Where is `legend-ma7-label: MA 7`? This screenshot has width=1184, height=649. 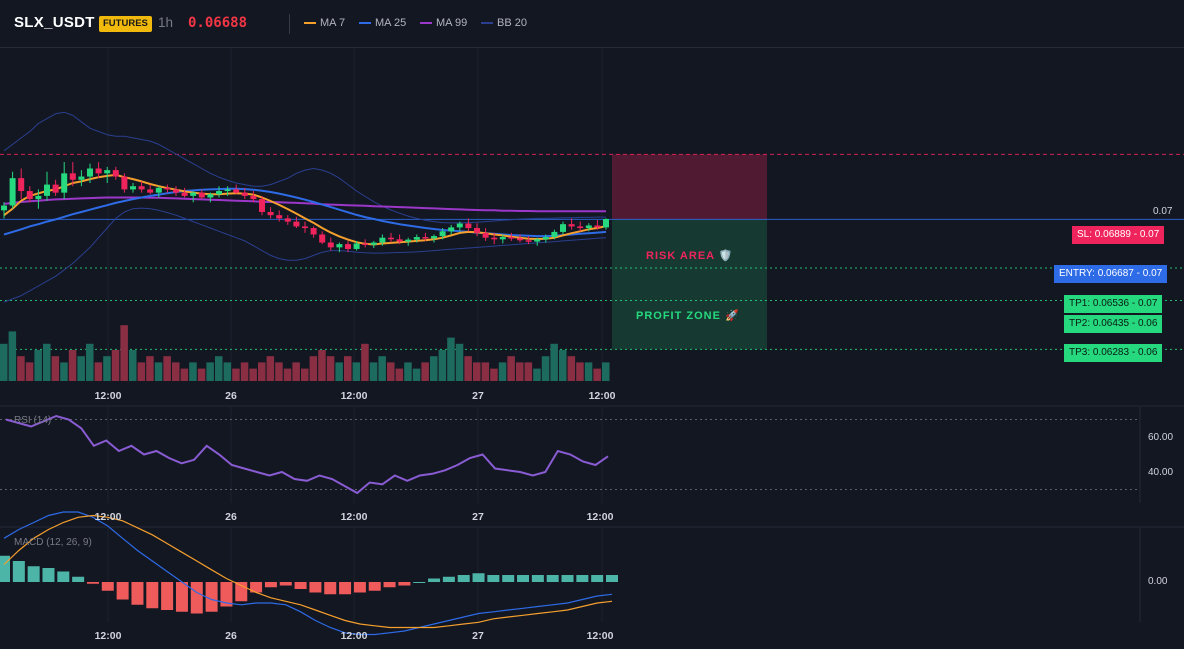 legend-ma7-label: MA 7 is located at coordinates (333, 23).